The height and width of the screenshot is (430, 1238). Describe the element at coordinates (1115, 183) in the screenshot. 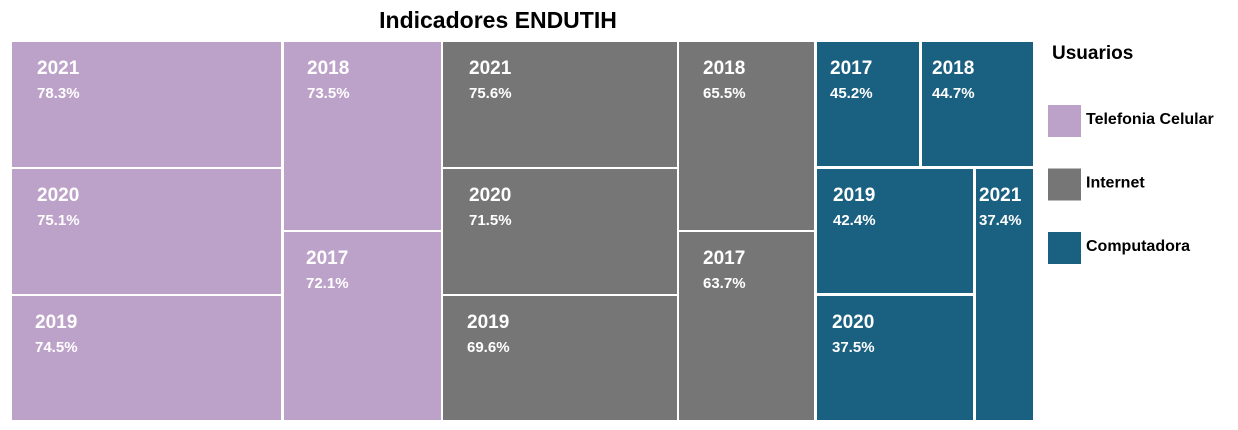

I see `legend-label: Internet` at that location.